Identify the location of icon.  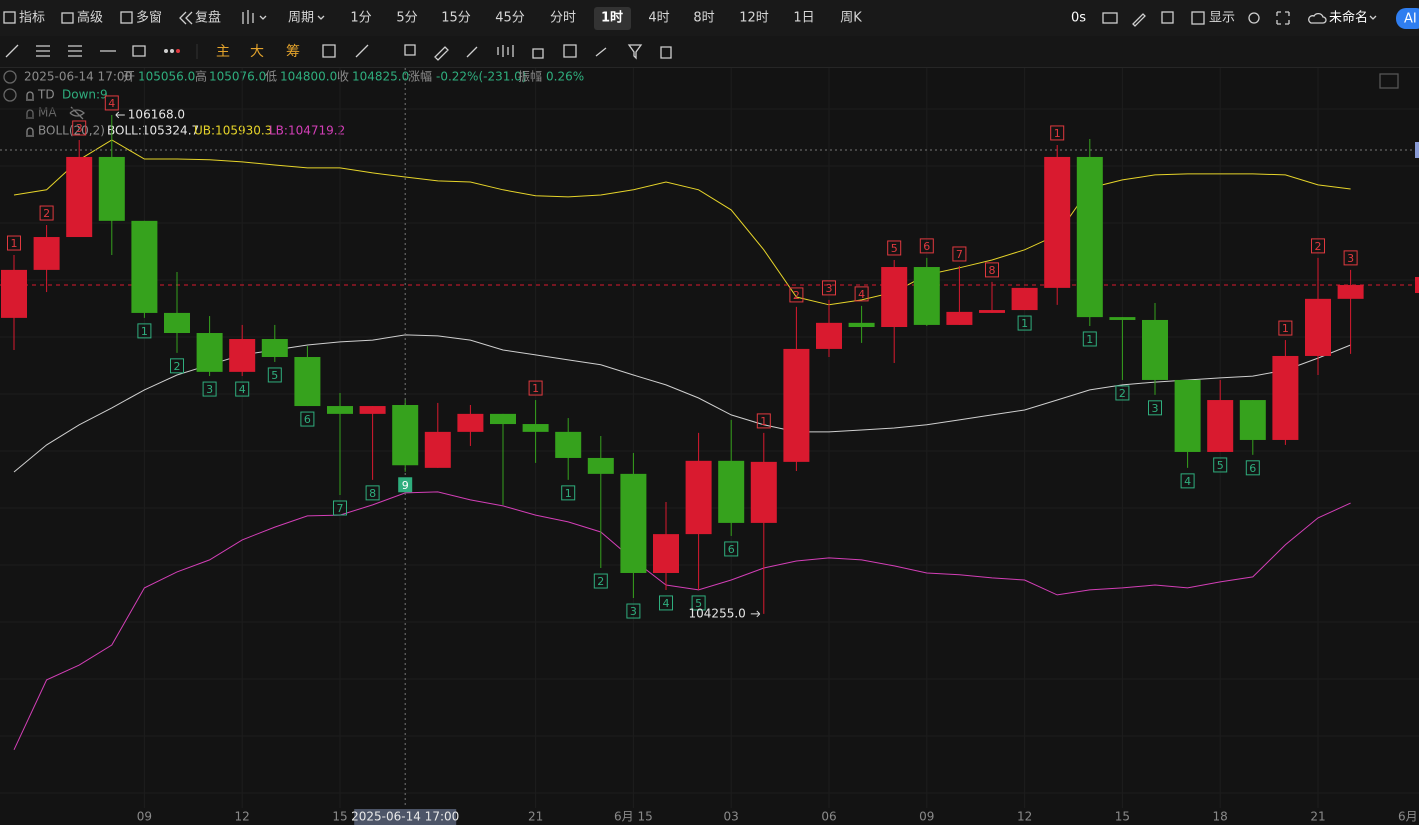
(186, 18).